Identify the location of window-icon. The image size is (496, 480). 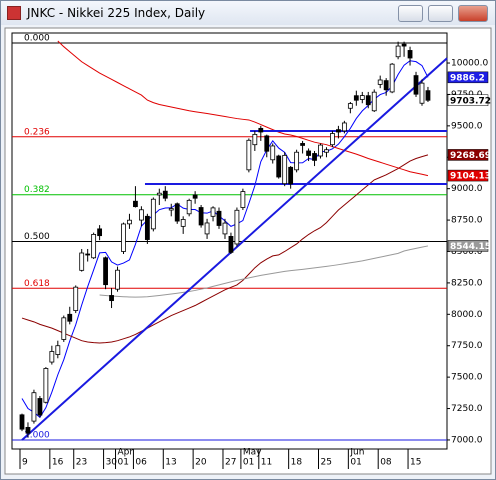
(14, 13).